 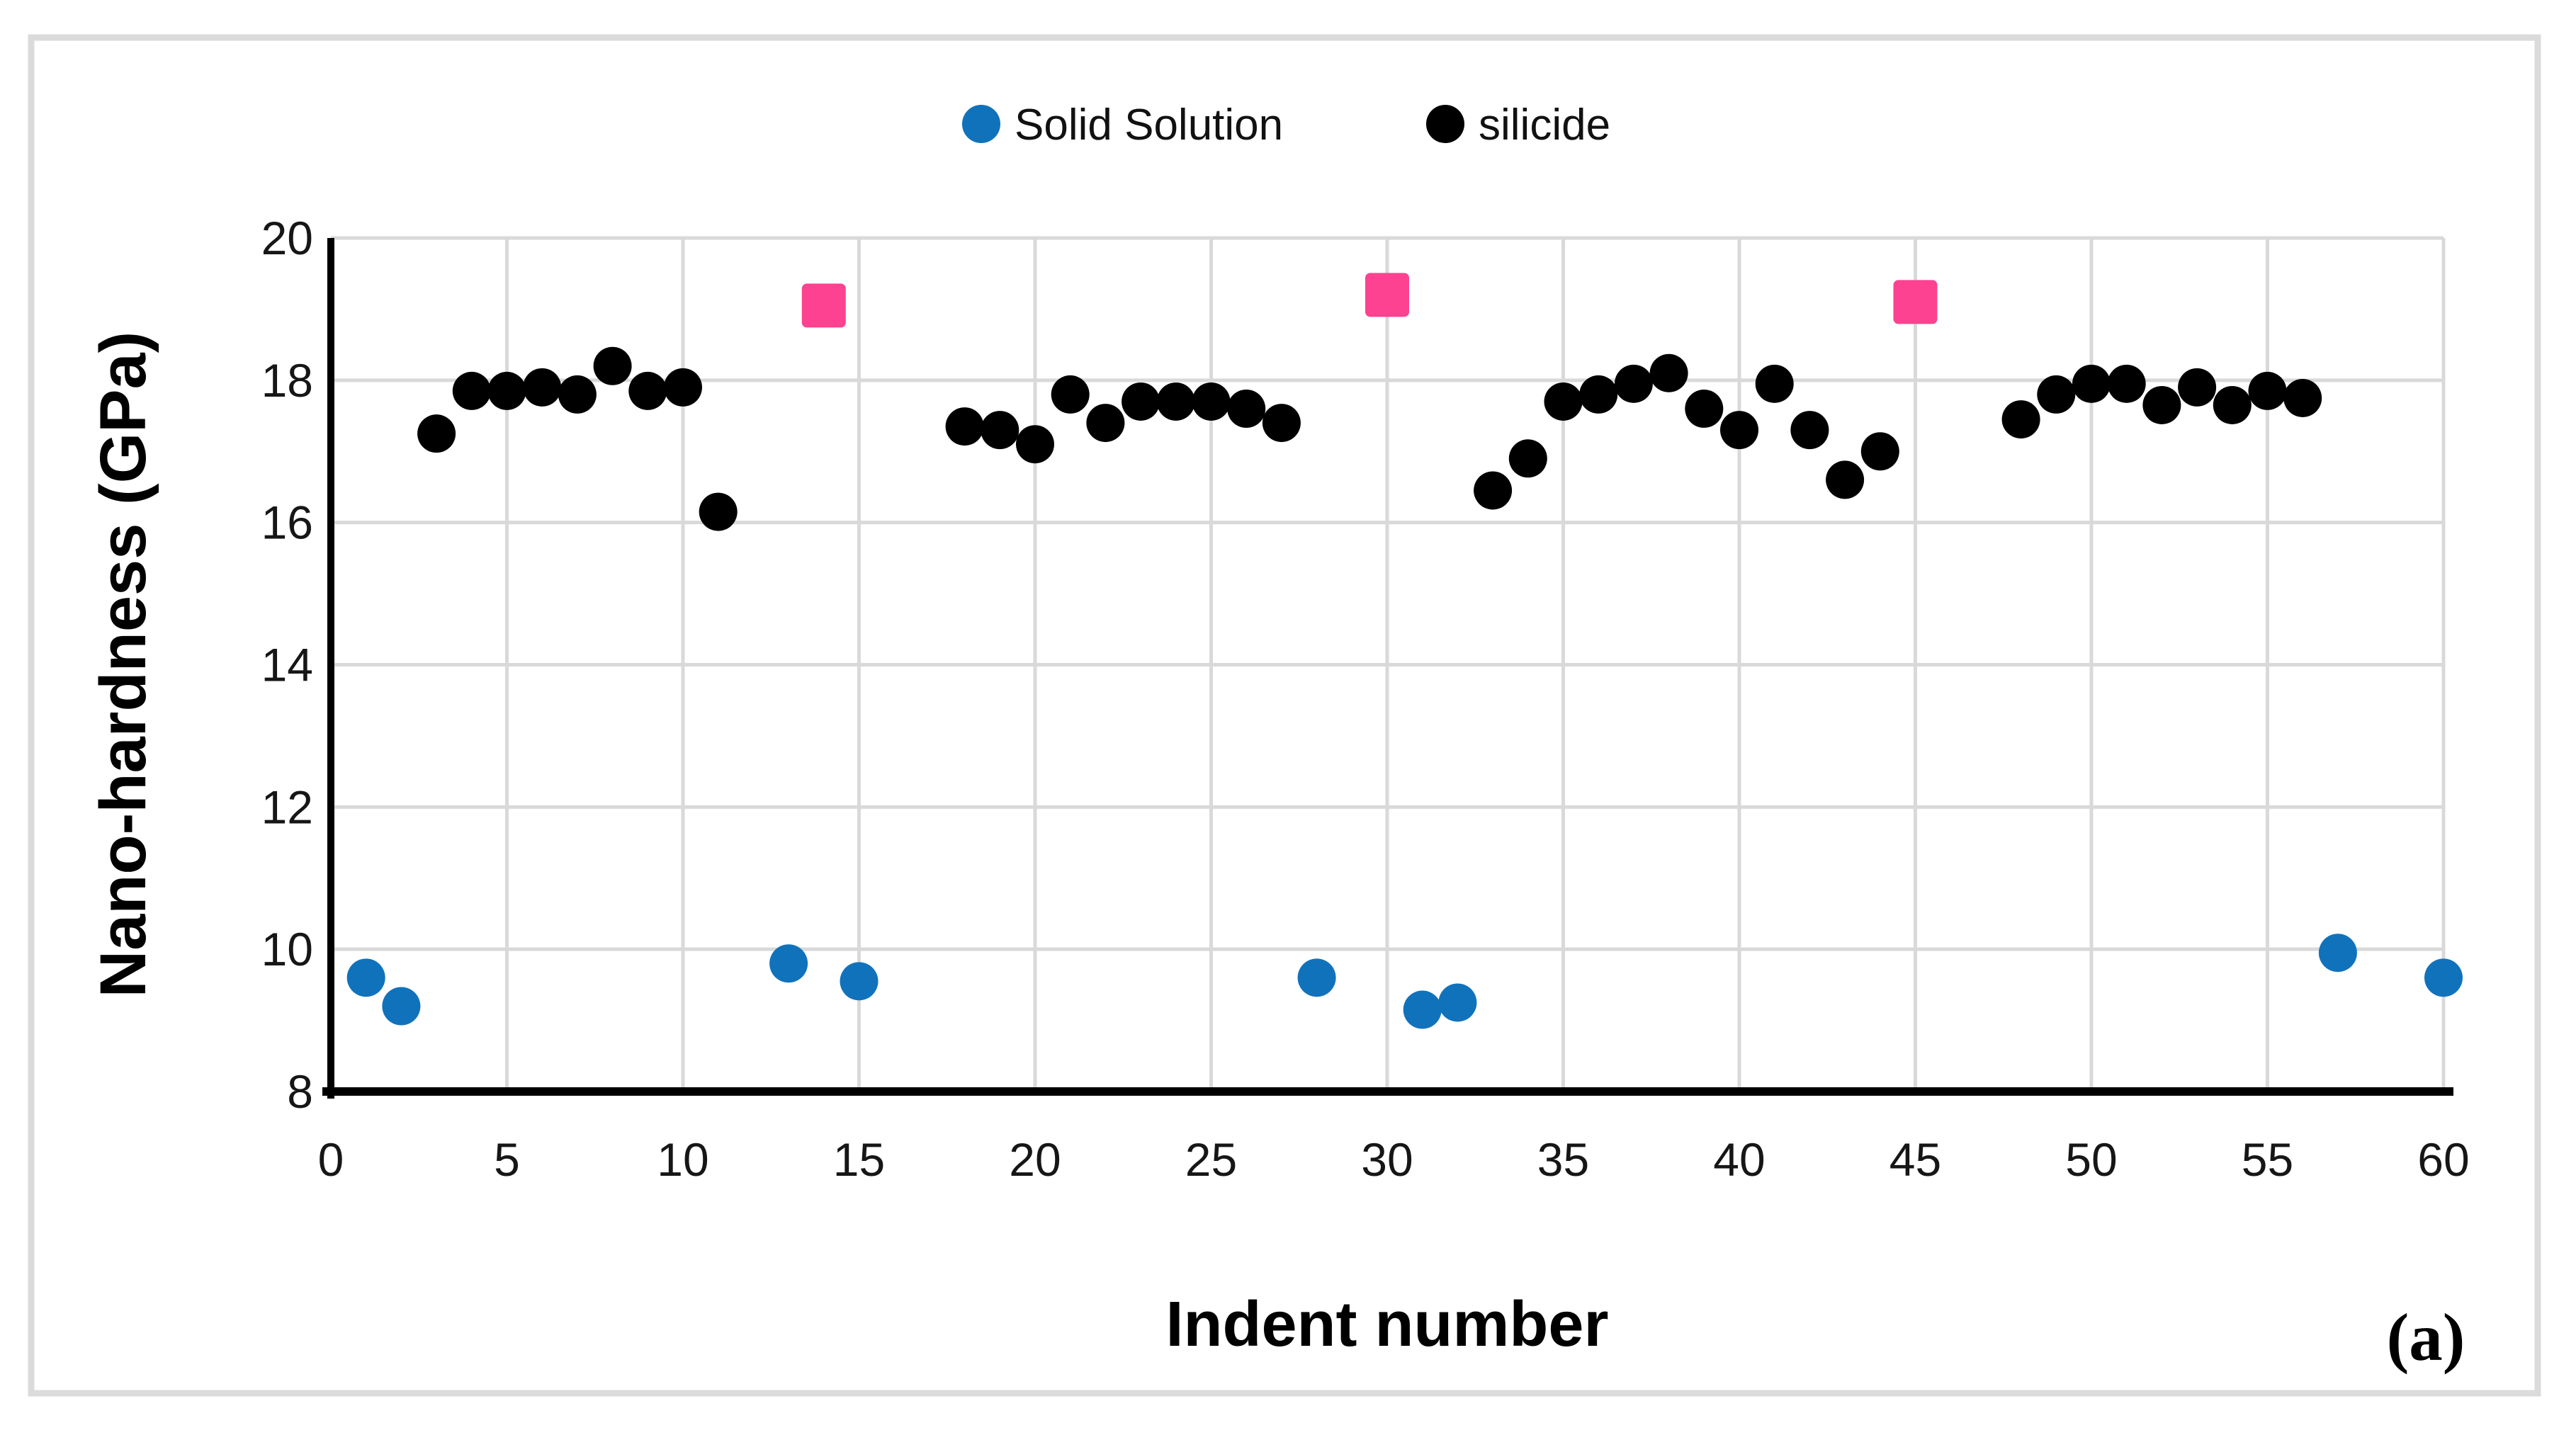 I want to click on legend-marker-solid-solution, so click(x=981, y=124).